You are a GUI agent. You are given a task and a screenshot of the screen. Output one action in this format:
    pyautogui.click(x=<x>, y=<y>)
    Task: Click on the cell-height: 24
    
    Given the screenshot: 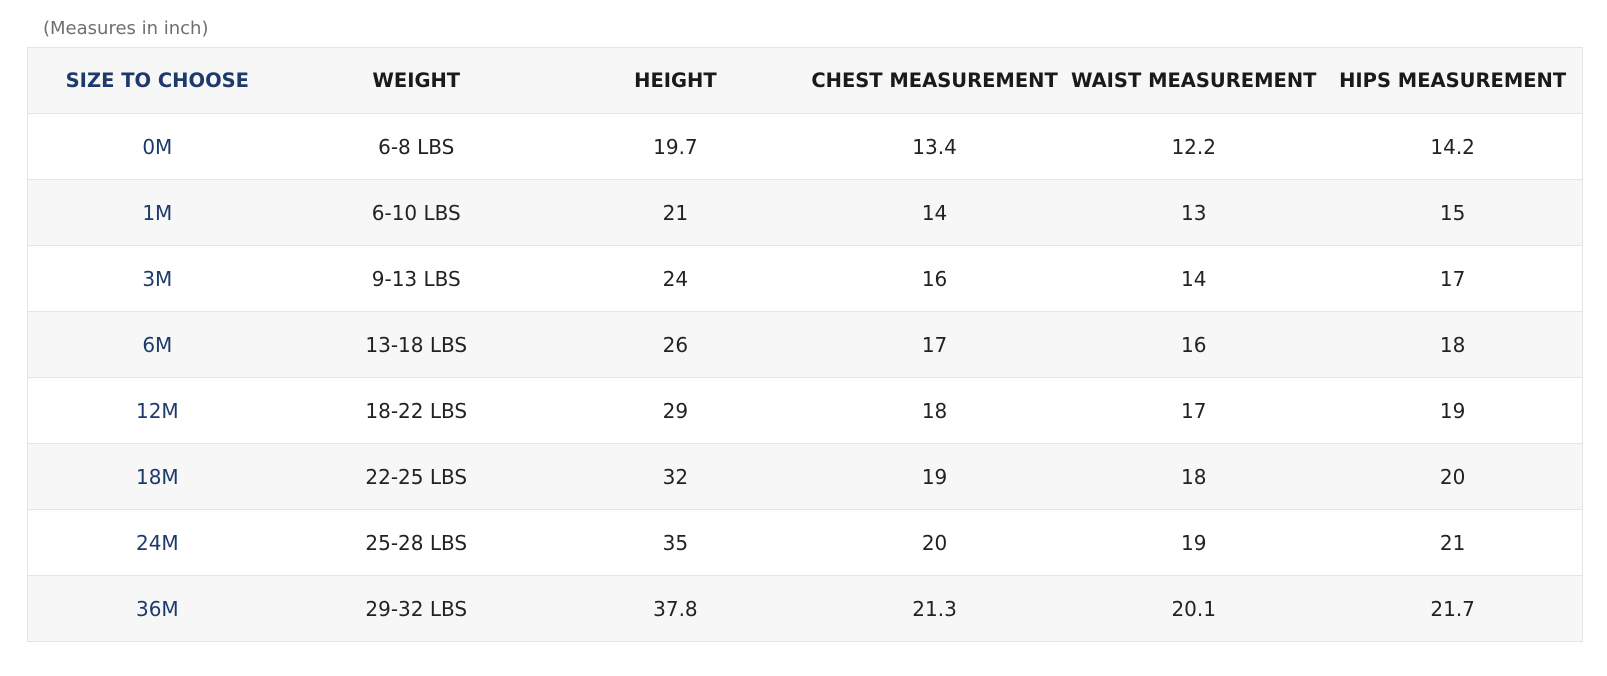 What is the action you would take?
    pyautogui.click(x=675, y=278)
    